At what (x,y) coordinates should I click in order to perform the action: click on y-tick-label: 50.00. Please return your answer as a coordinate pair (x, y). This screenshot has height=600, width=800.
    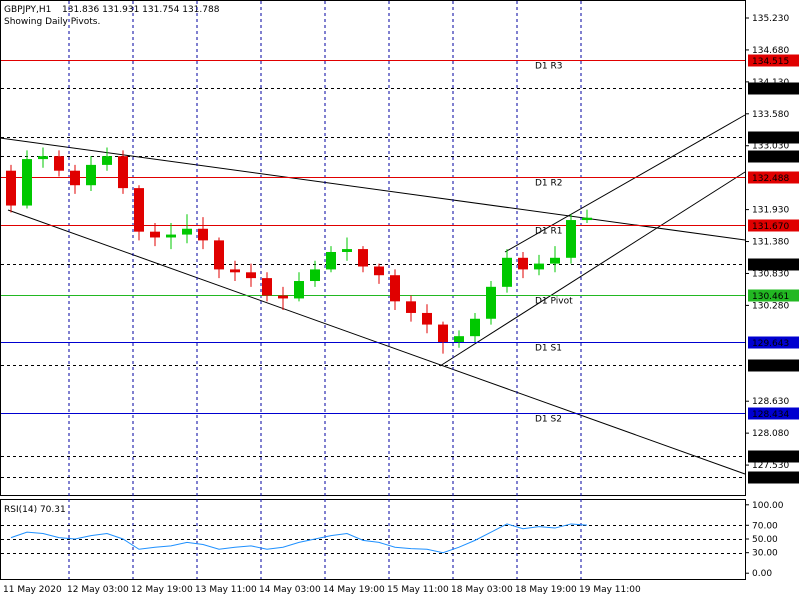
    Looking at the image, I should click on (765, 540).